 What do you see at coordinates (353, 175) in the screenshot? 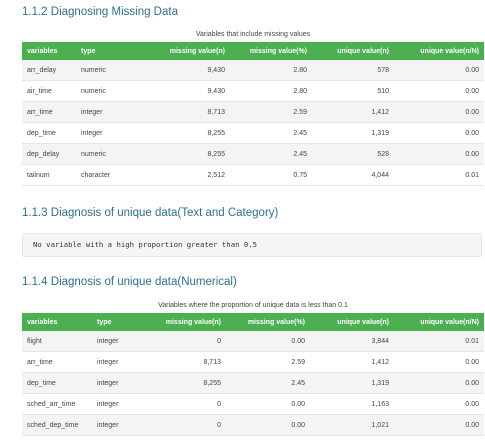
I see `cell-unique-n: 4,044` at bounding box center [353, 175].